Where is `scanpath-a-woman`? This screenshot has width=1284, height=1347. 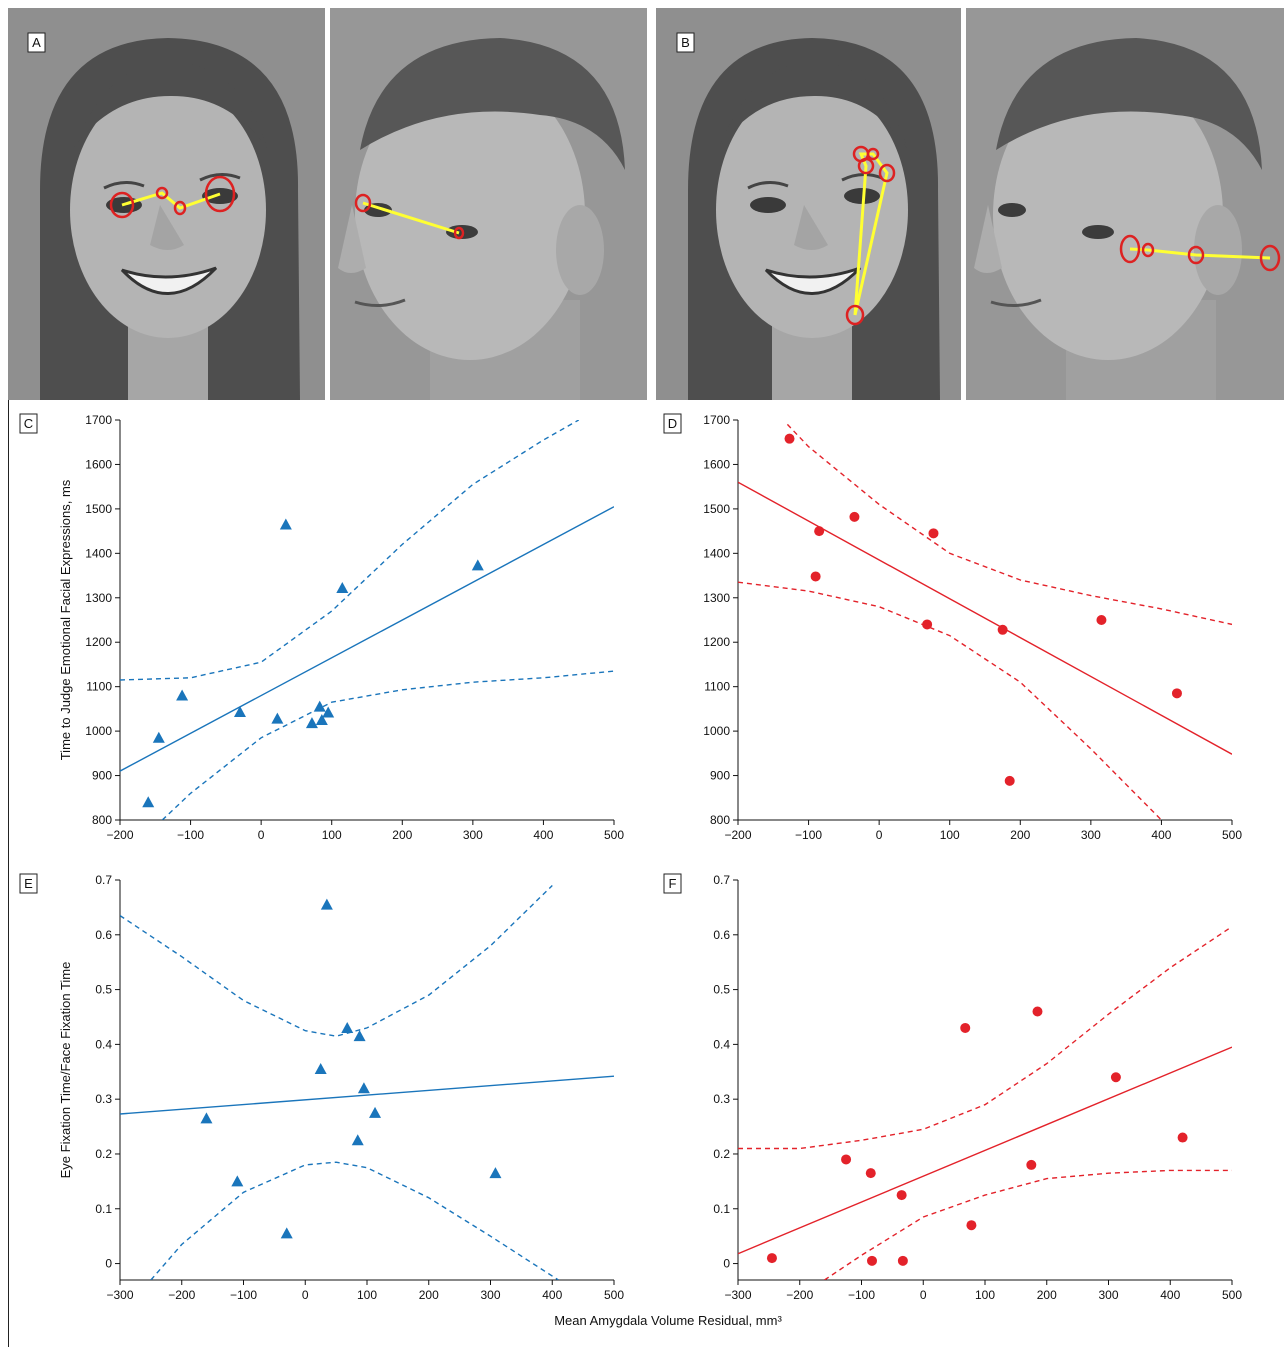
scanpath-a-woman is located at coordinates (172, 197).